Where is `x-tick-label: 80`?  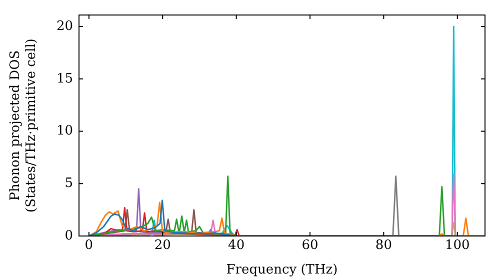
x-tick-label: 80 is located at coordinates (383, 246).